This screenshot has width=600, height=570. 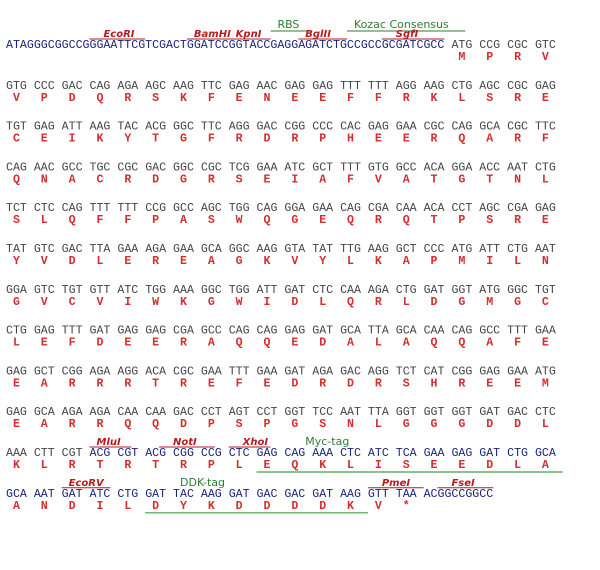 I want to click on site-label: MluI, so click(x=108, y=442).